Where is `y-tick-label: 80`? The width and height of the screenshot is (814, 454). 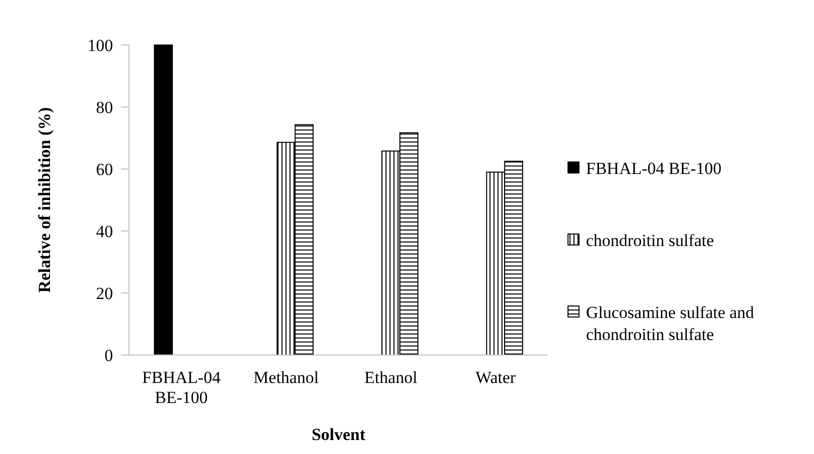
y-tick-label: 80 is located at coordinates (104, 107).